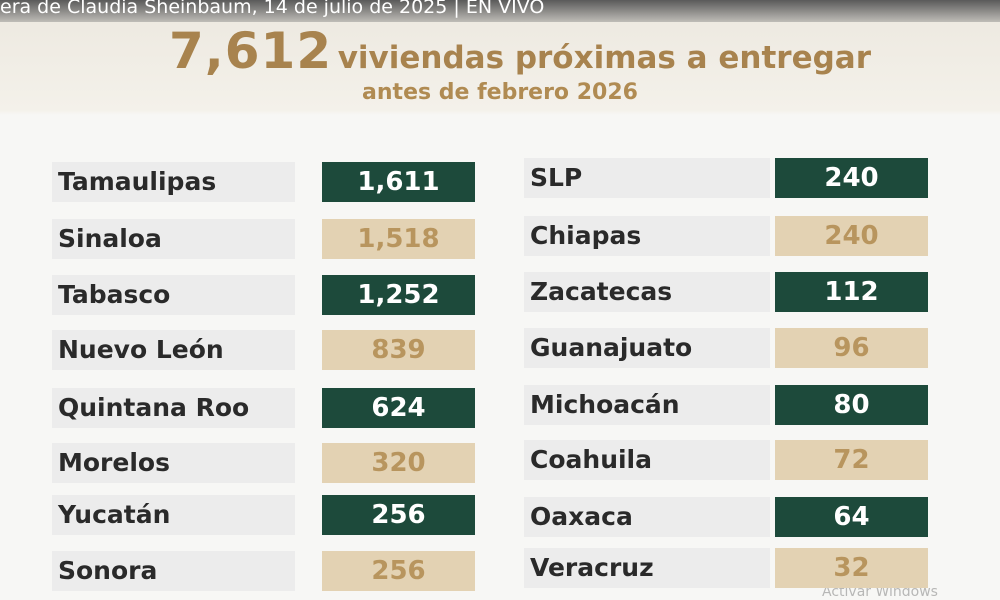 The height and width of the screenshot is (600, 1000). Describe the element at coordinates (851, 460) in the screenshot. I see `housing-count: 72` at that location.